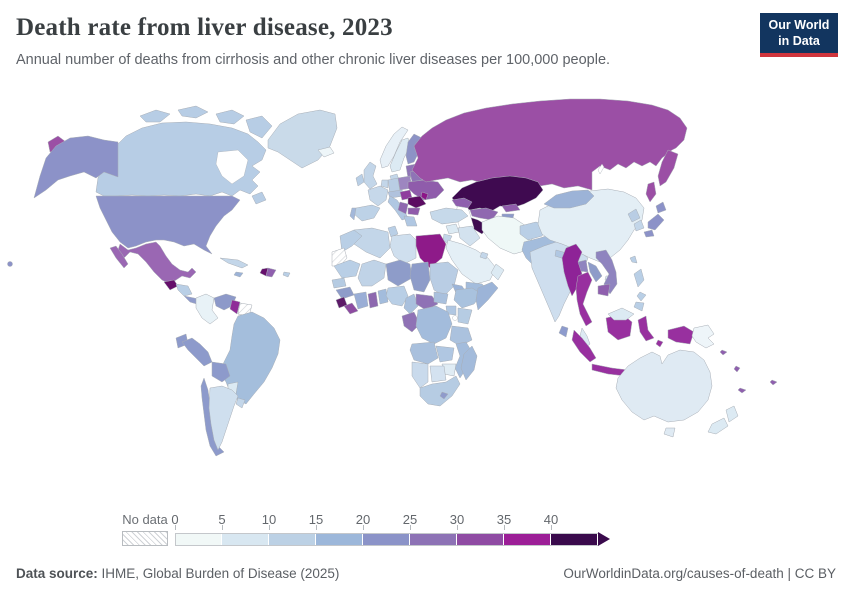  I want to click on country-iceland, so click(326, 152).